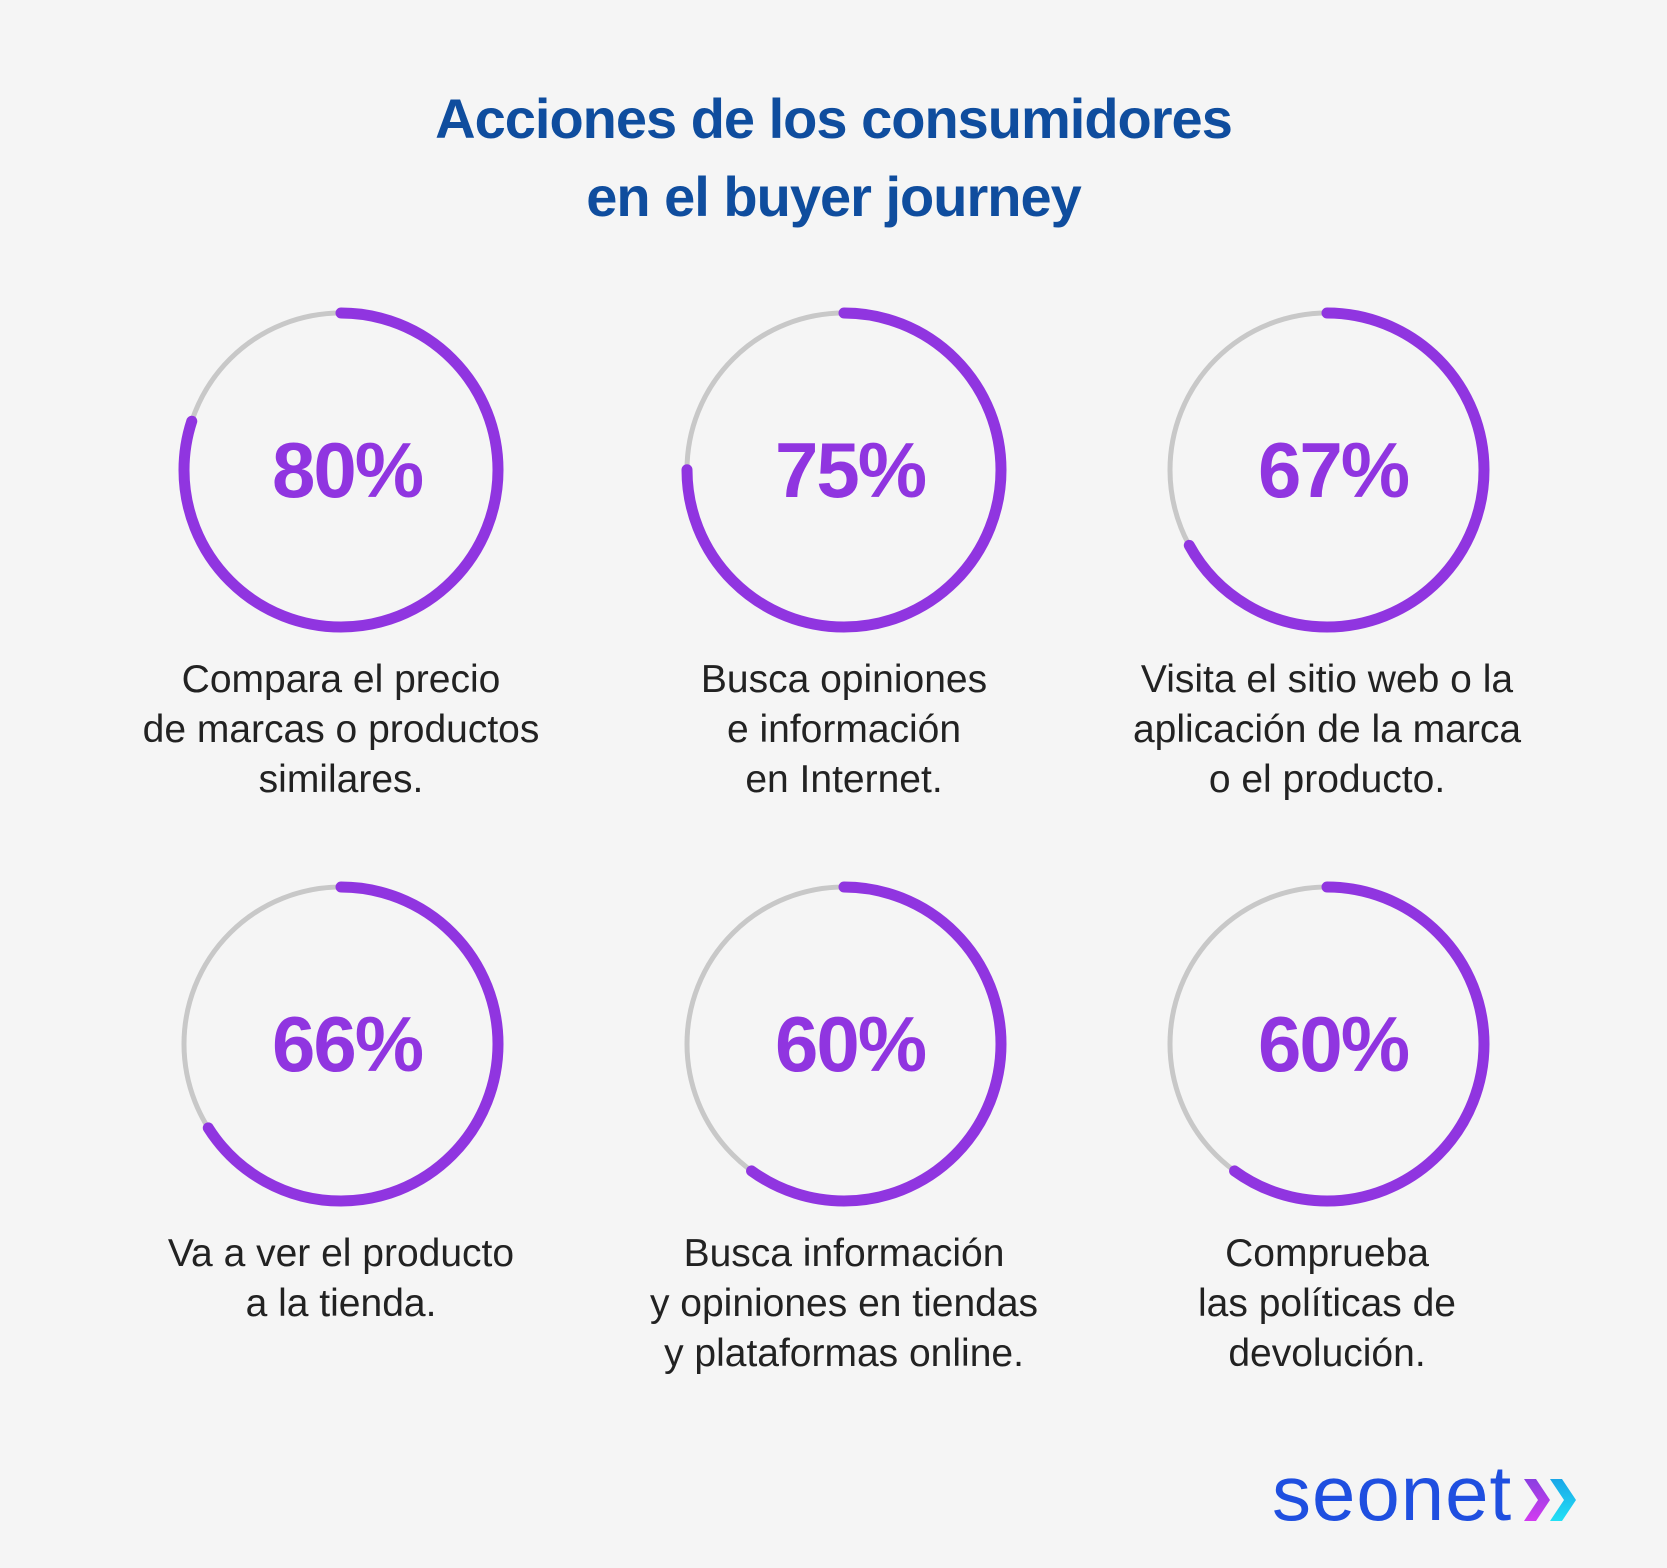 This screenshot has width=1667, height=1568. I want to click on percent-value: 75%, so click(850, 470).